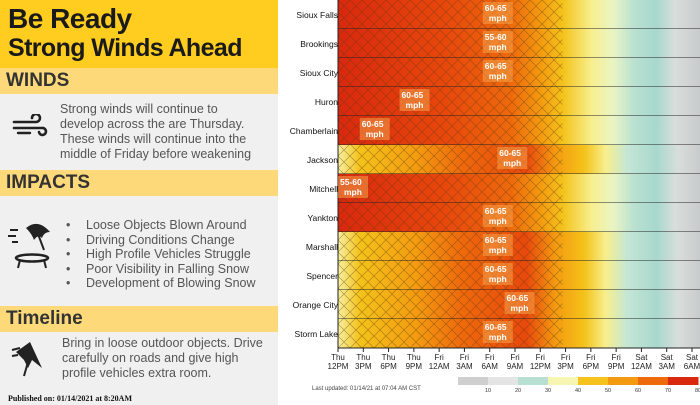 The height and width of the screenshot is (405, 700). Describe the element at coordinates (152, 124) in the screenshot. I see `winds-text-line: develop across the are Thursday.` at that location.